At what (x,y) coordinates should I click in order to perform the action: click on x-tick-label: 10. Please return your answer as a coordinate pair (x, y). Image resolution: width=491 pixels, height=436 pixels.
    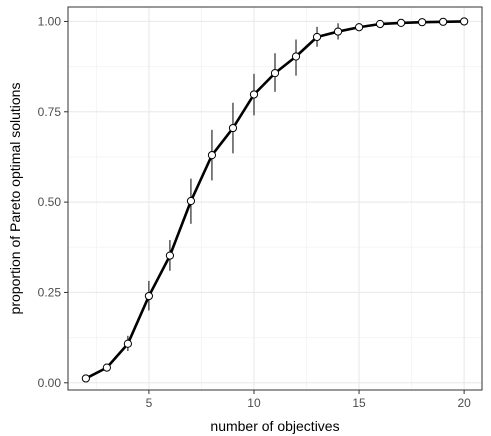
    Looking at the image, I should click on (254, 403).